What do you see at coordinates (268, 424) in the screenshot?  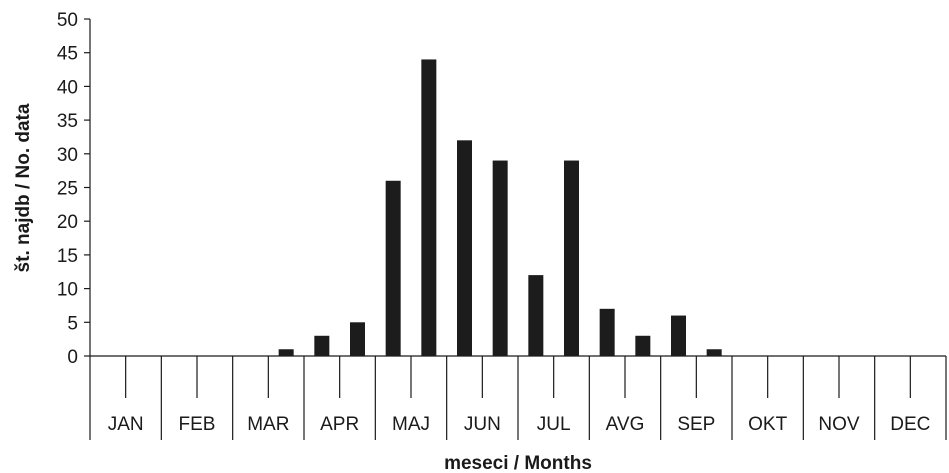 I see `x-tick-label: MAR` at bounding box center [268, 424].